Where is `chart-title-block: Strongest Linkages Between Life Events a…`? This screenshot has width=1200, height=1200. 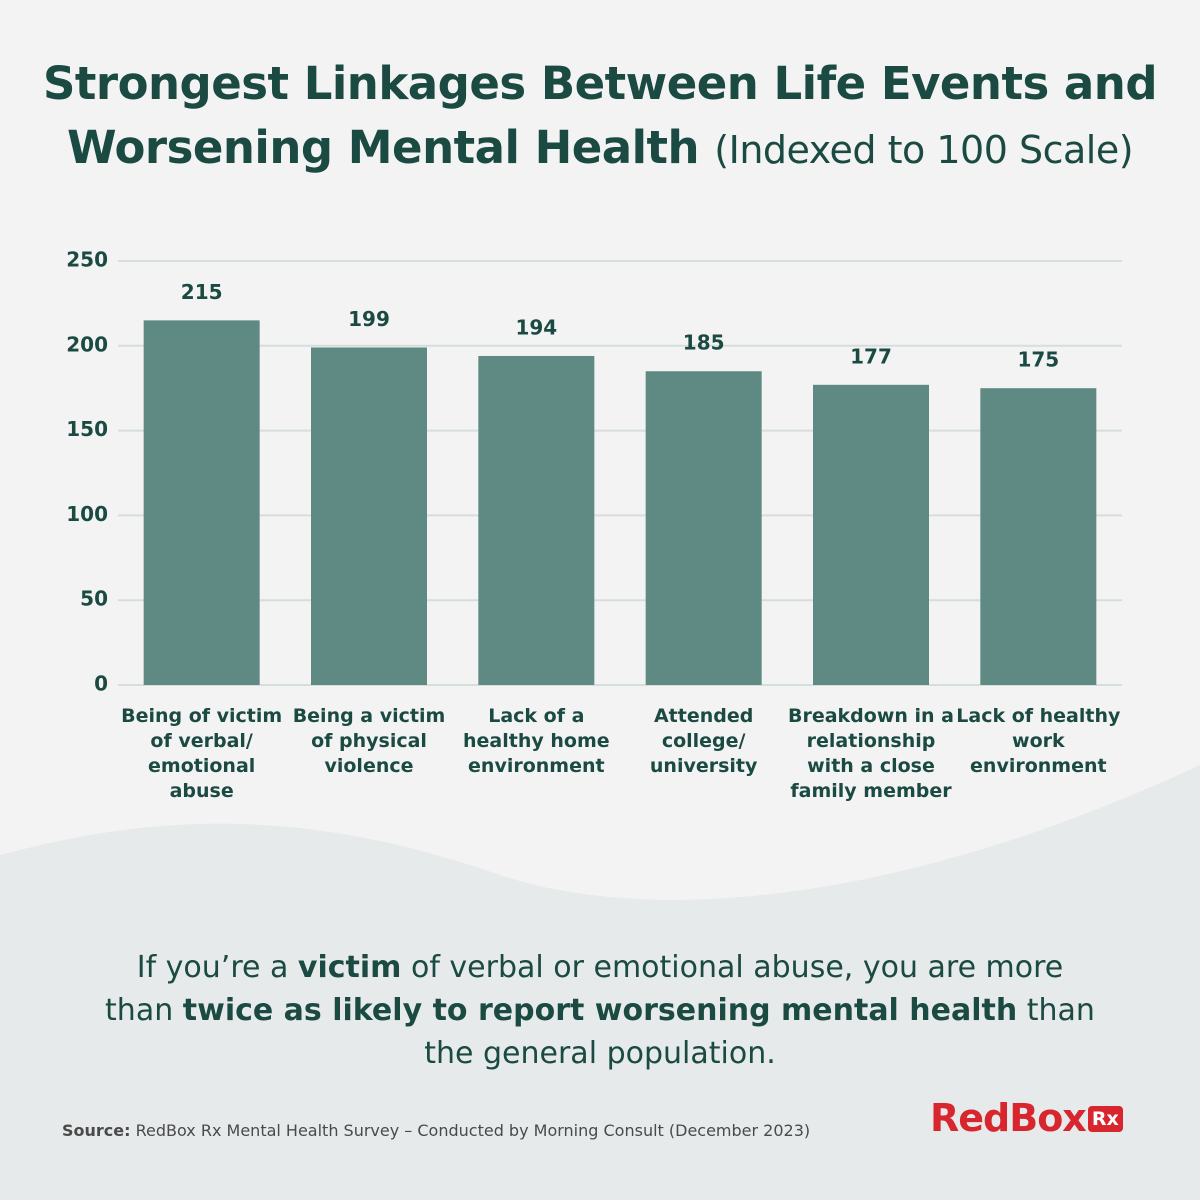
chart-title-block: Strongest Linkages Between Life Events a… is located at coordinates (600, 117).